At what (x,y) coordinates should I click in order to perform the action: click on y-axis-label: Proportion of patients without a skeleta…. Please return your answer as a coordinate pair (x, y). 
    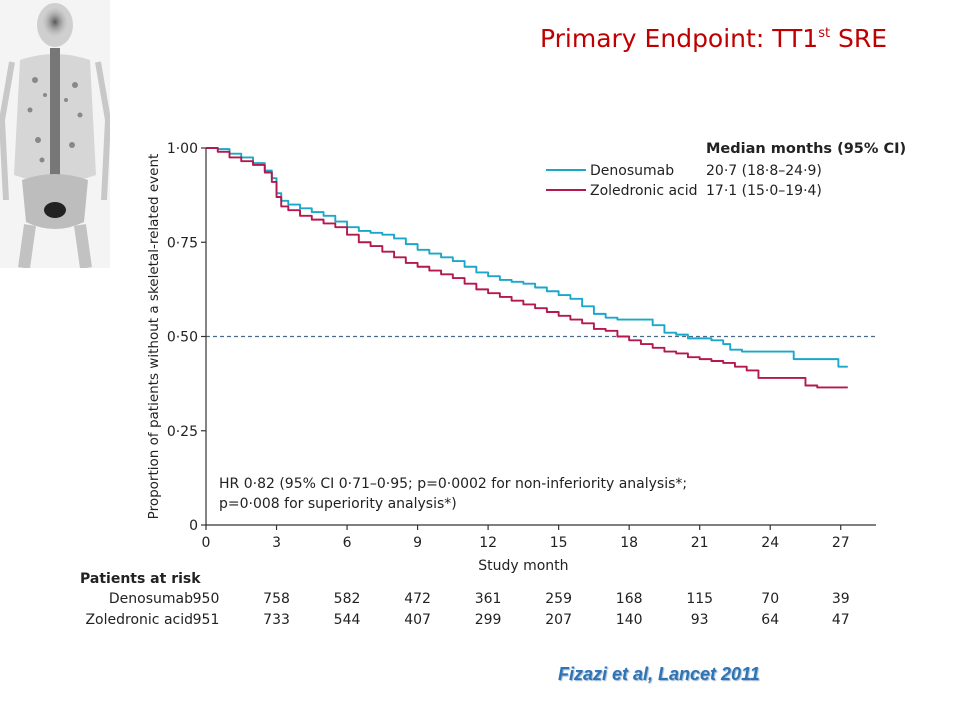
    Looking at the image, I should click on (154, 337).